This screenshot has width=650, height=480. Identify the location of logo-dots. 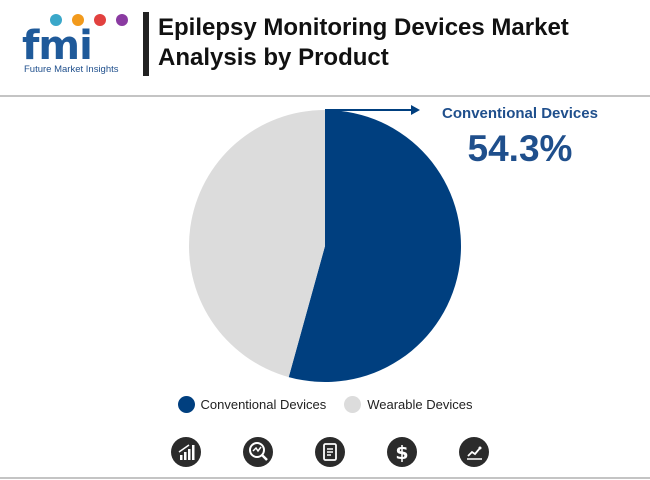
(95, 21).